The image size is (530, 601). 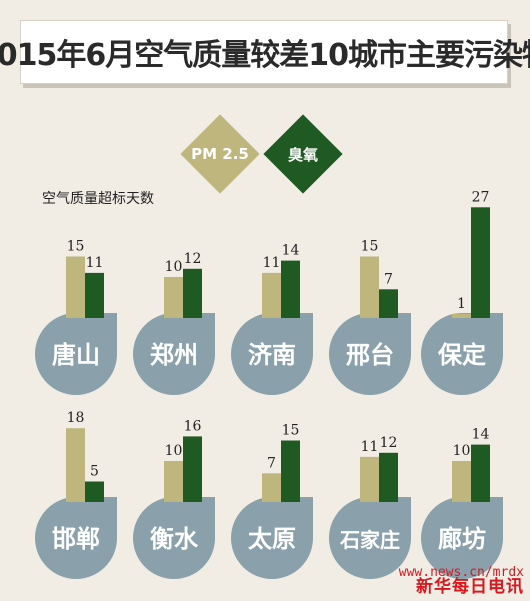 I want to click on city-label: 邢台, so click(x=370, y=355).